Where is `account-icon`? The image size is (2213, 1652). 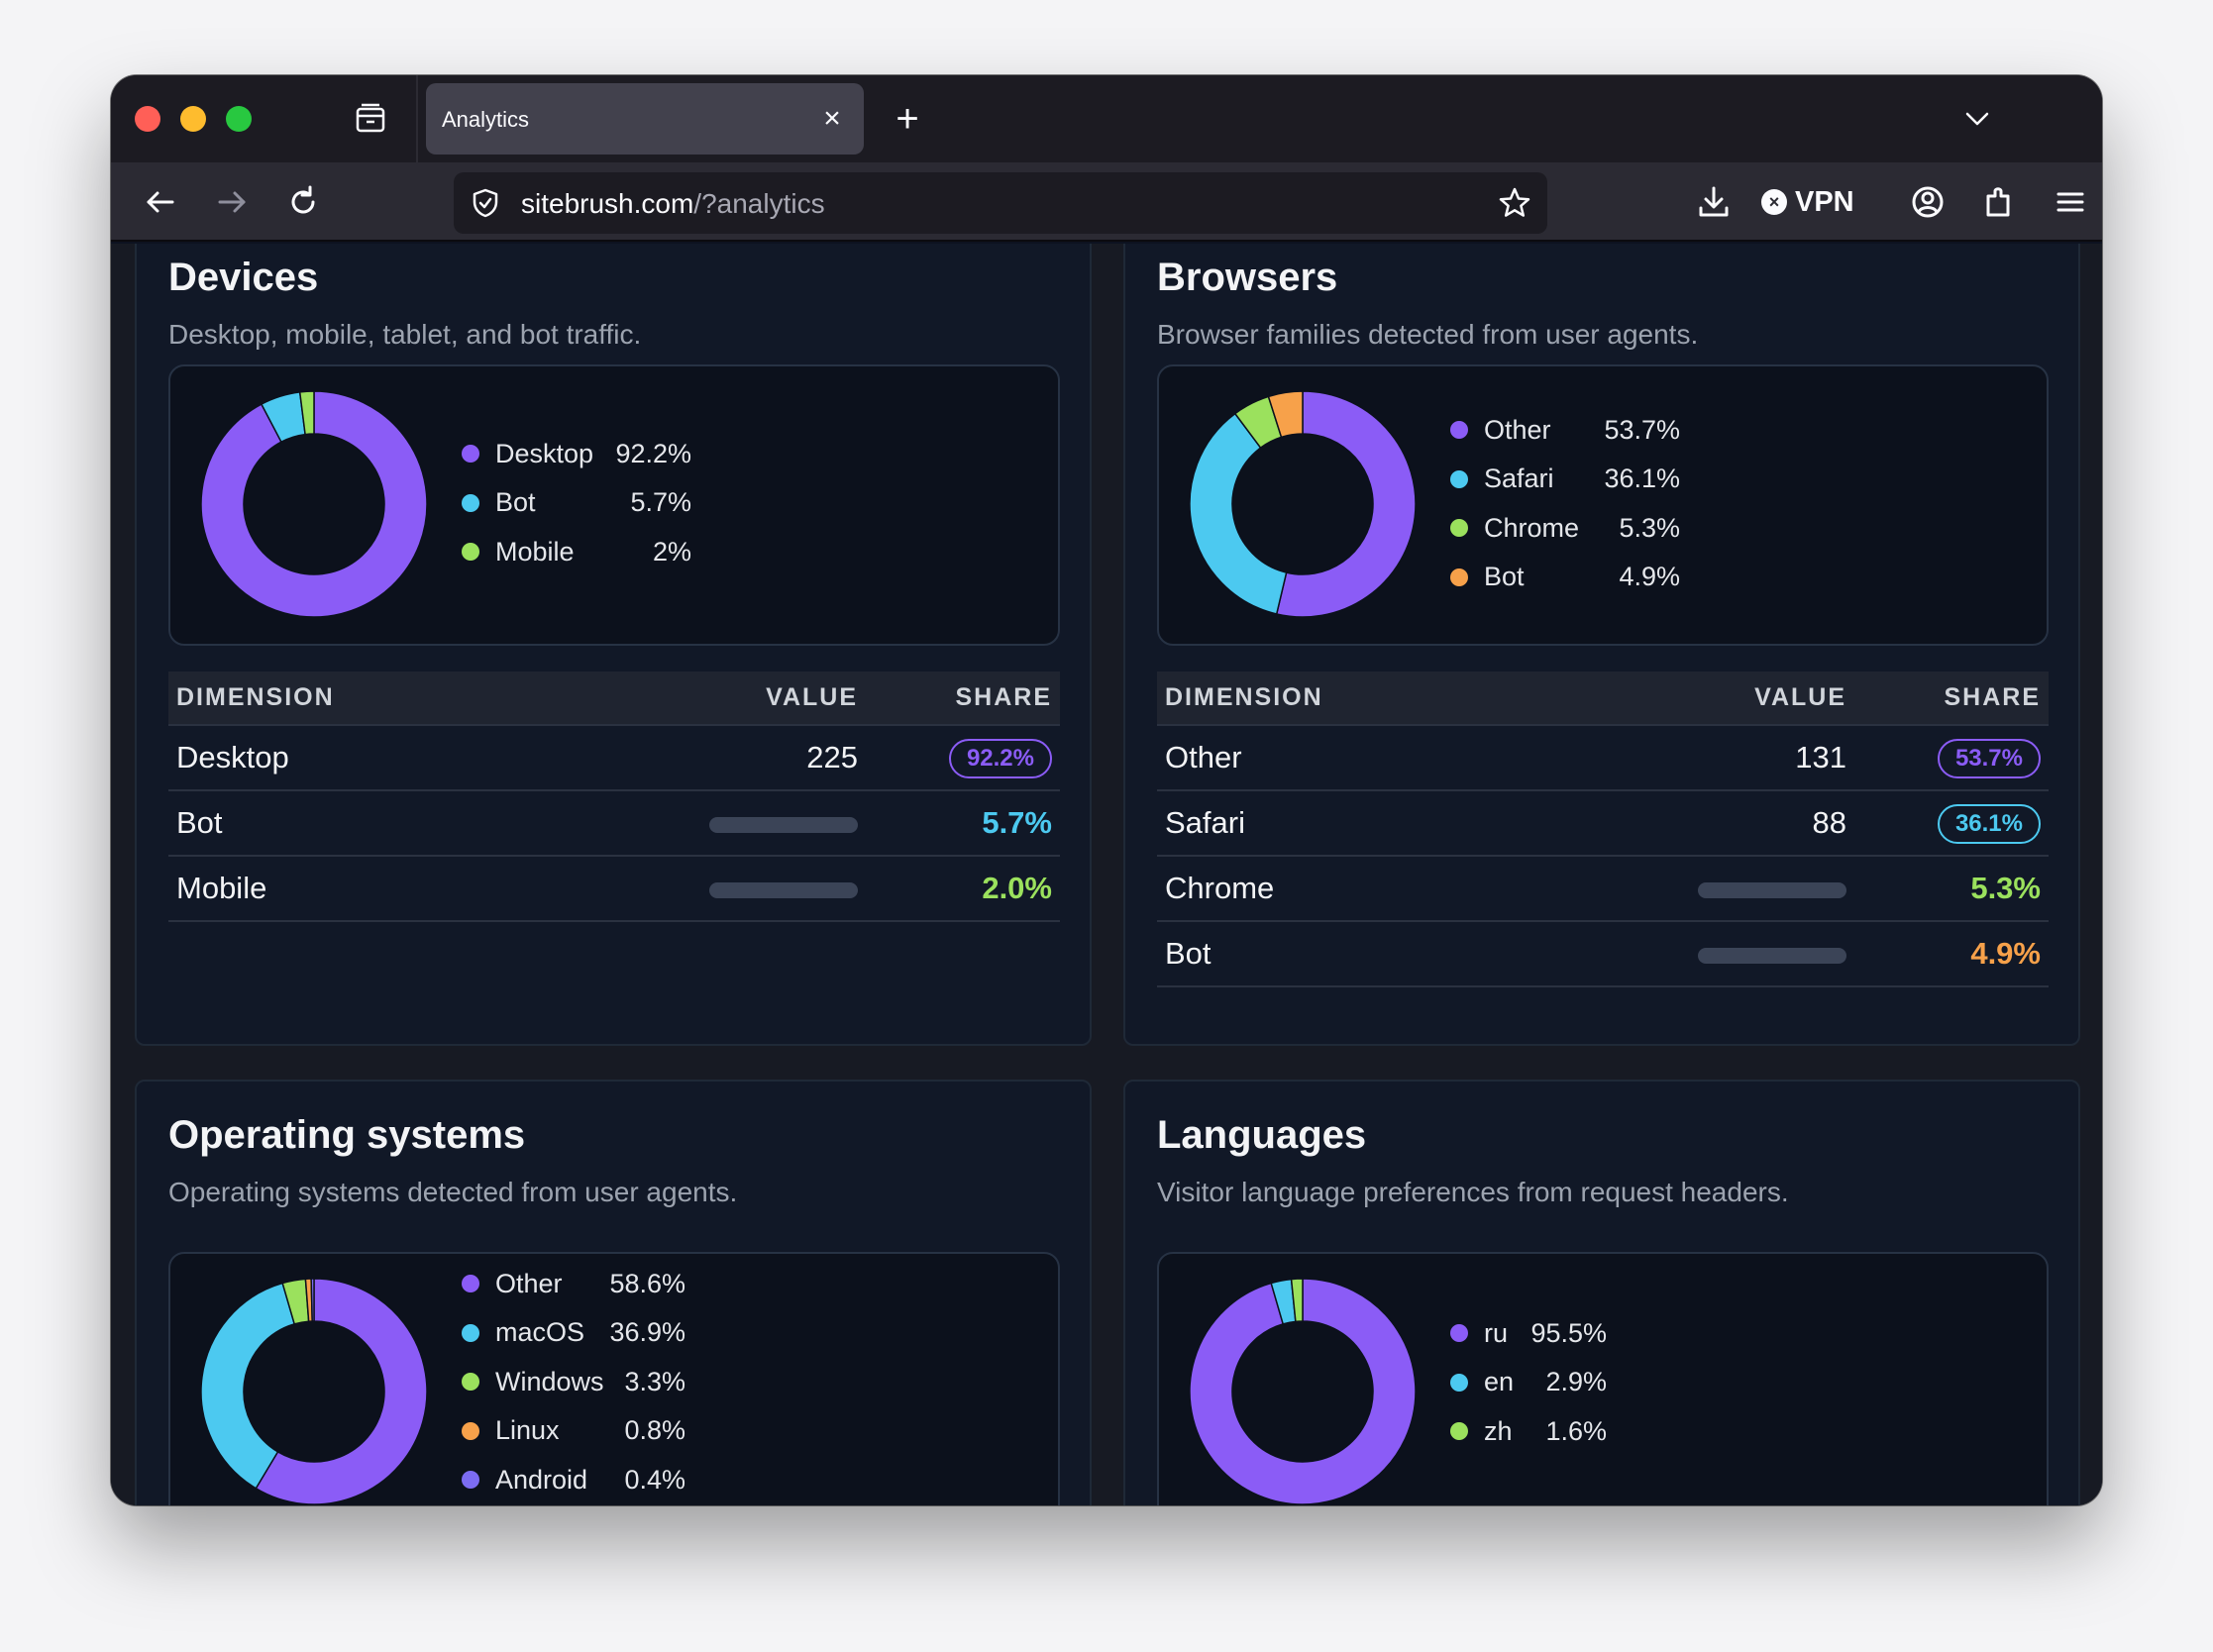
account-icon is located at coordinates (1928, 202).